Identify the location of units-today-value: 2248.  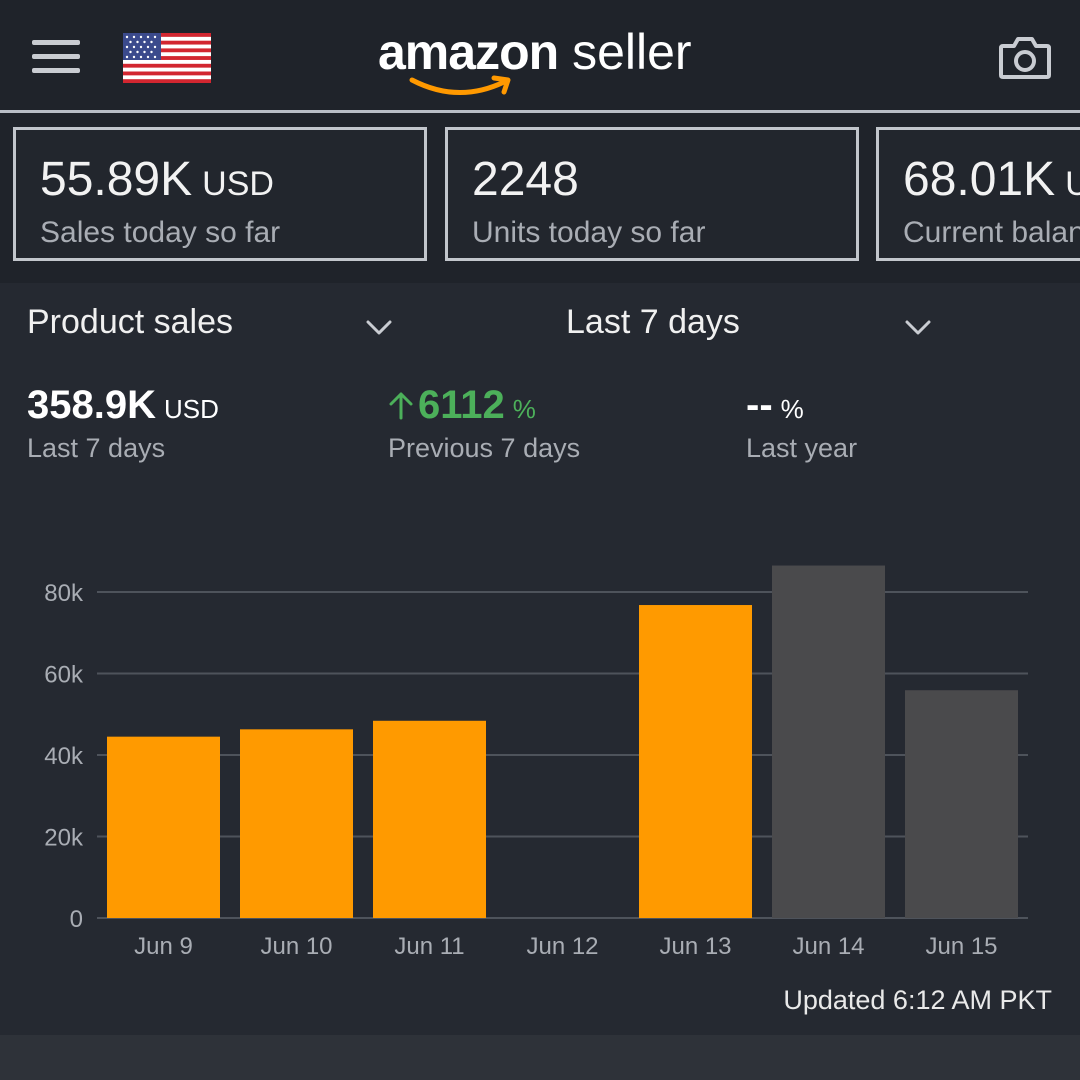
(525, 179).